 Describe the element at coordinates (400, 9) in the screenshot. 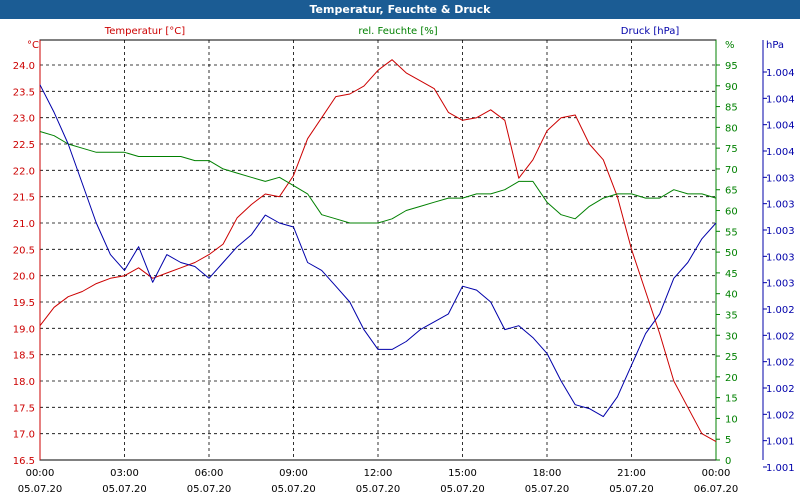

I see `chart-title: Temperatur, Feuchte & Druck` at that location.